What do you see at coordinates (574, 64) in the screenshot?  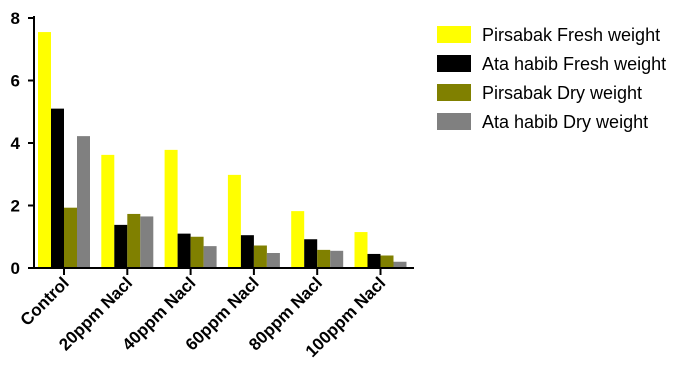 I see `legend-label: Ata habib Fresh weight` at bounding box center [574, 64].